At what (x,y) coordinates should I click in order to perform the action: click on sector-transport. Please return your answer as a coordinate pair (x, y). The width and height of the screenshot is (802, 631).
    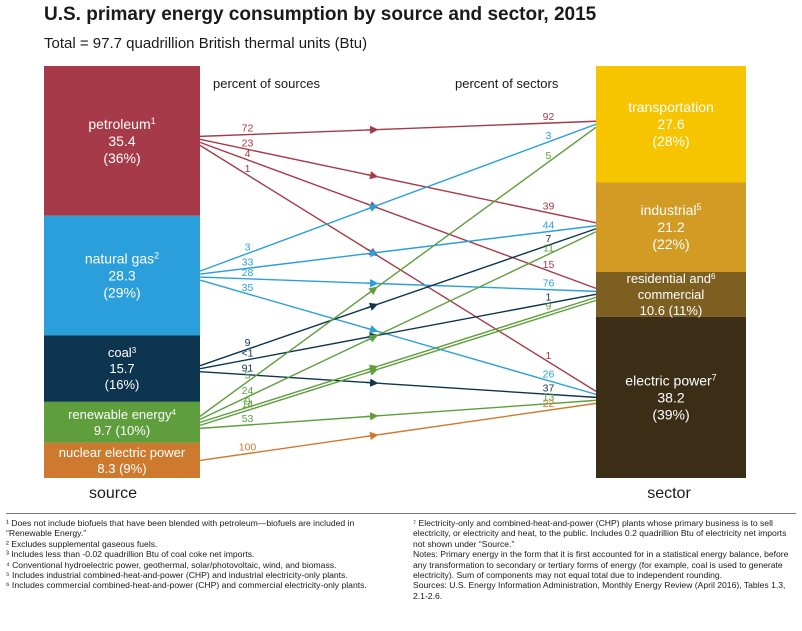
    Looking at the image, I should click on (671, 124).